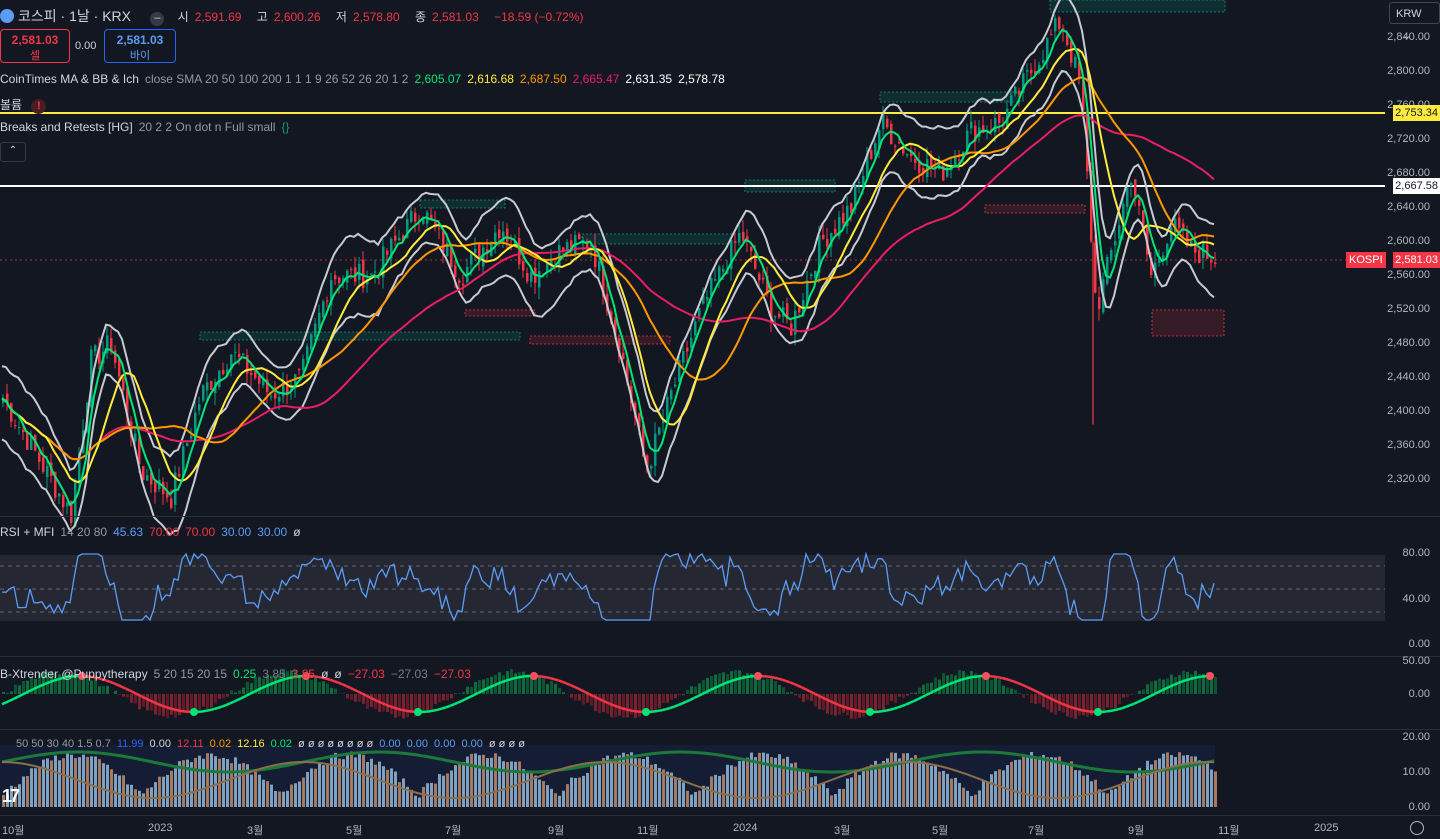 This screenshot has height=839, width=1440. What do you see at coordinates (74, 16) in the screenshot?
I see `symbol-title: 코스피 · 1날 · KRX` at bounding box center [74, 16].